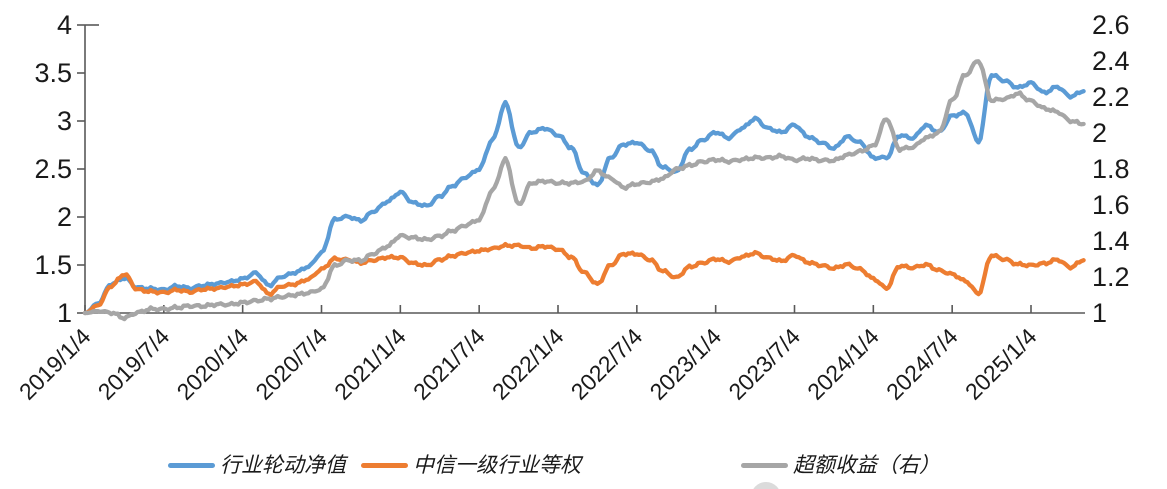  Describe the element at coordinates (1111, 61) in the screenshot. I see `right-axis-label: 2.4` at that location.